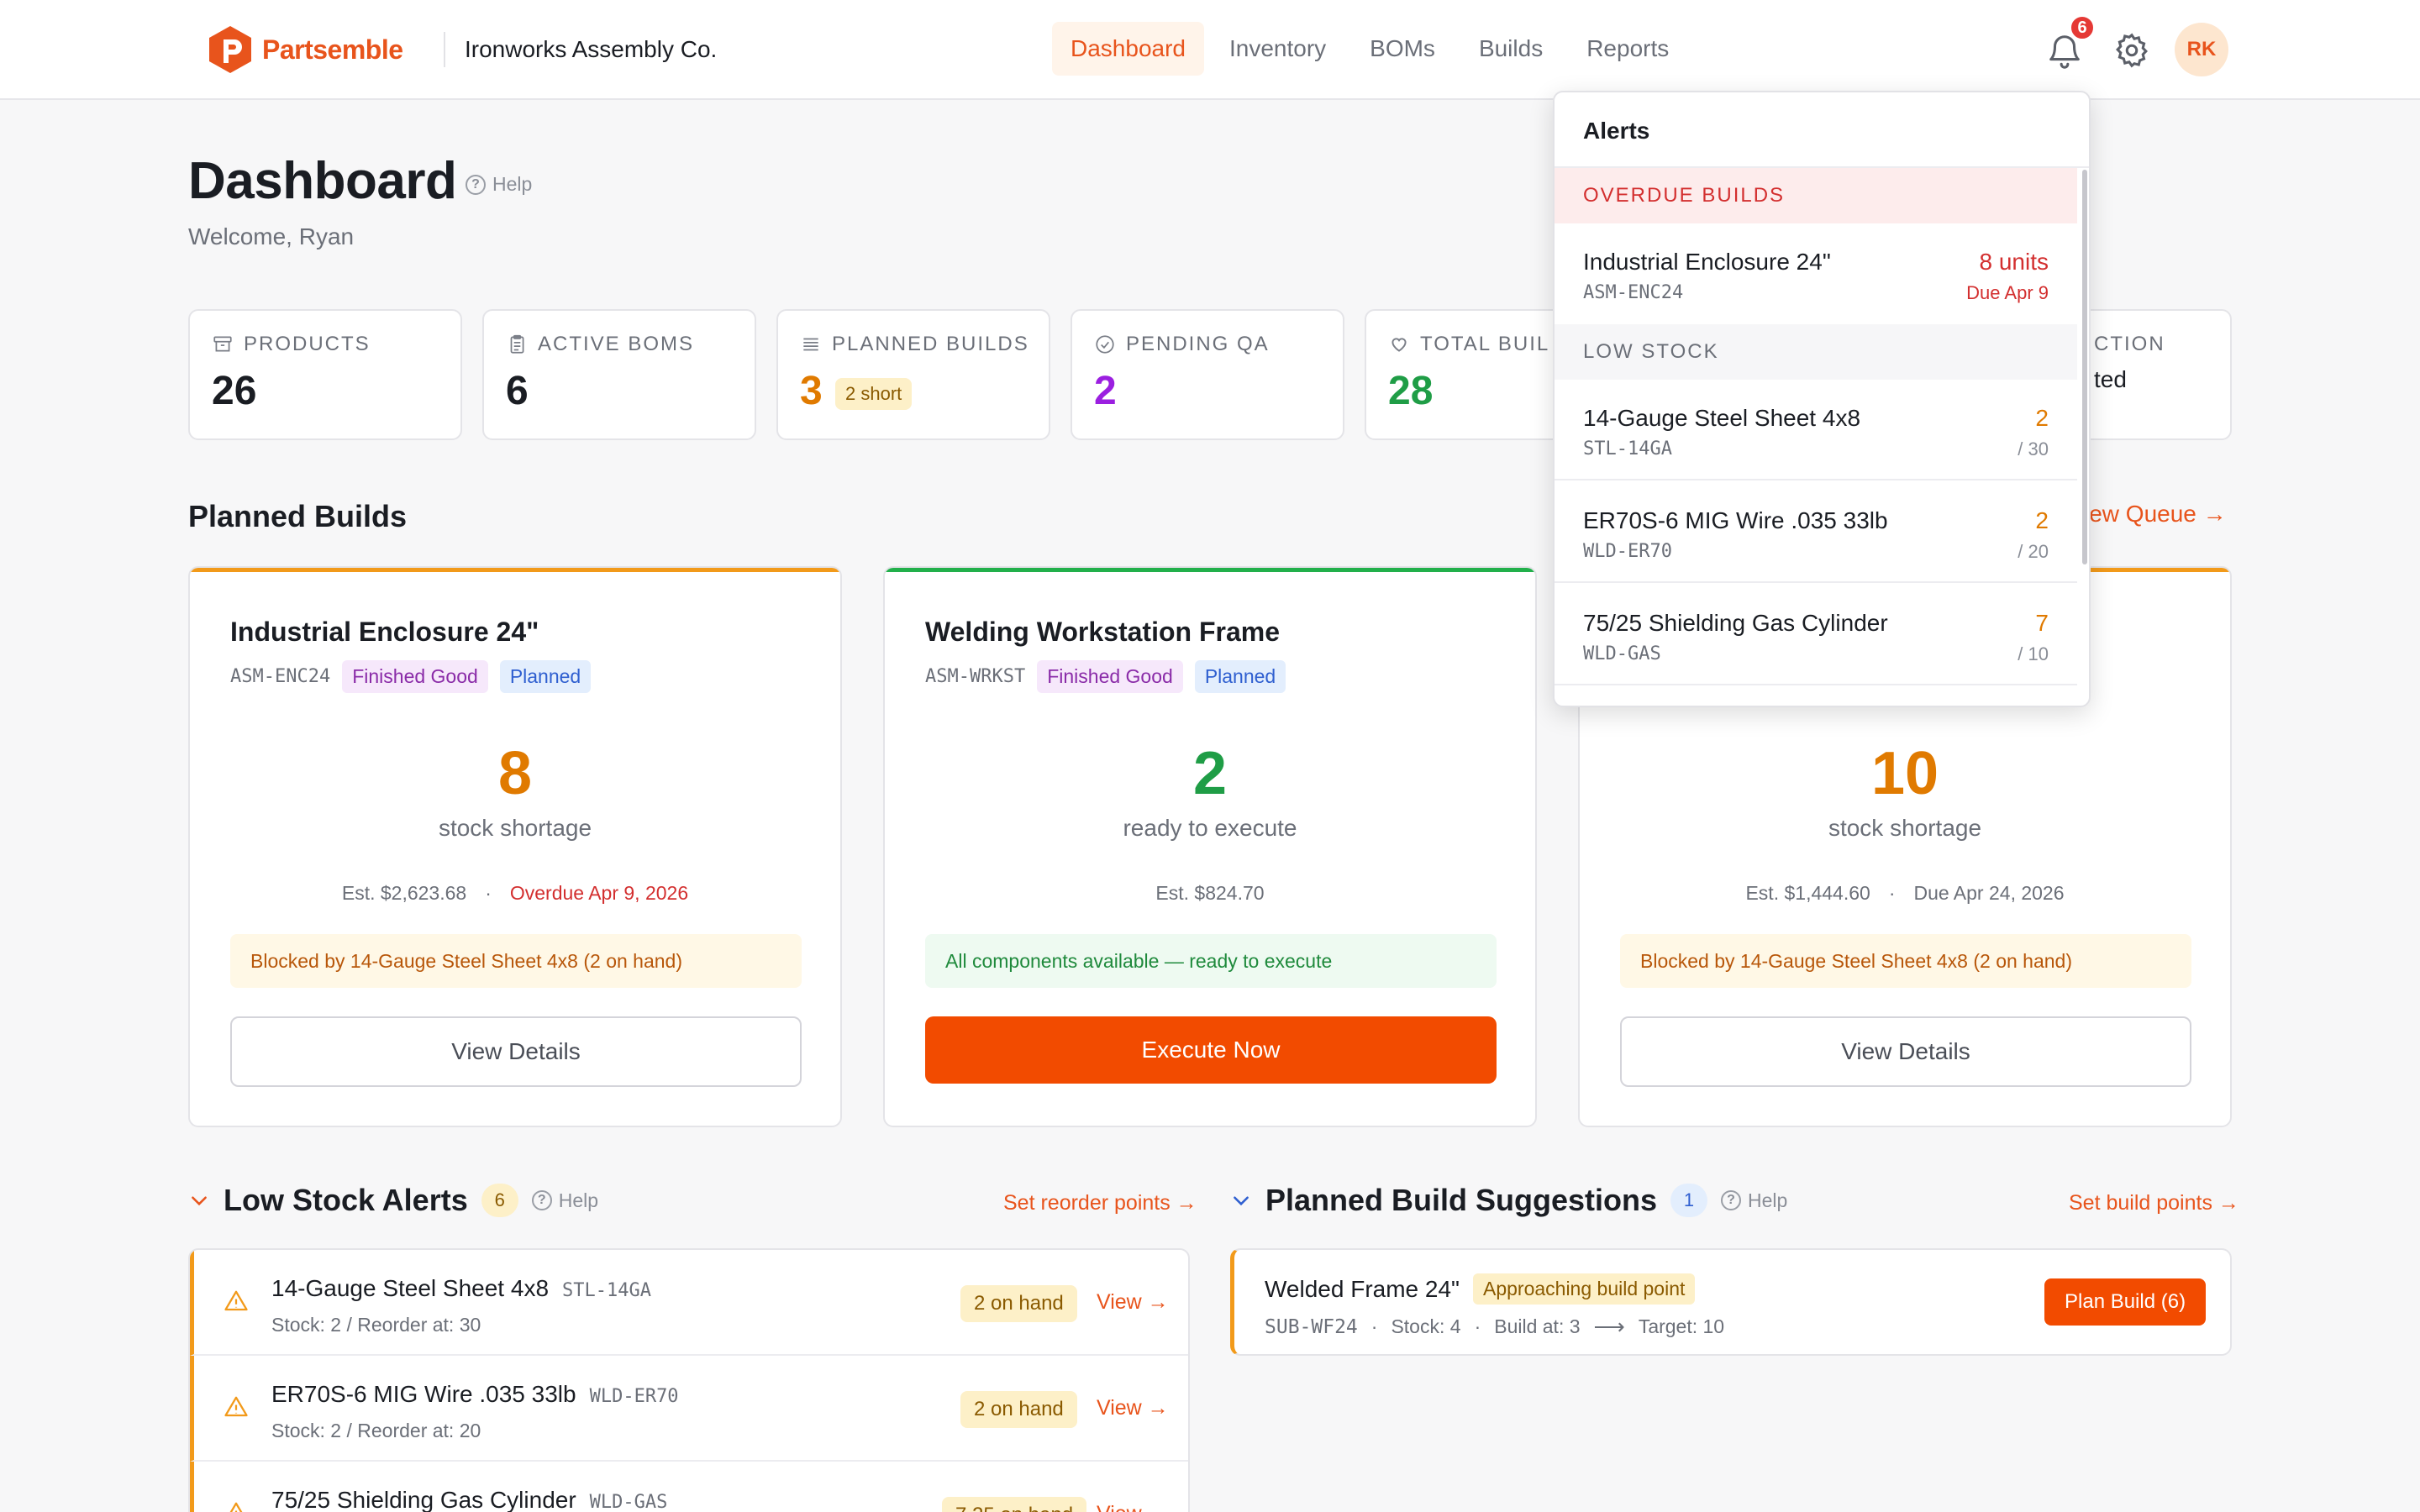  I want to click on low-stock-help: ? Help, so click(564, 1200).